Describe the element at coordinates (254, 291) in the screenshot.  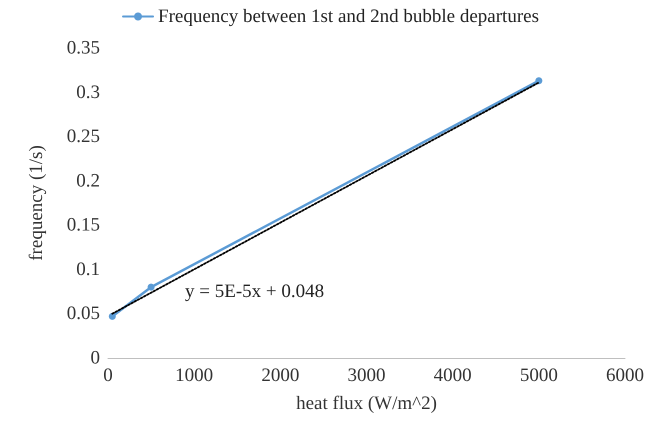
I see `annotation: y = 5E-5x + 0.048` at that location.